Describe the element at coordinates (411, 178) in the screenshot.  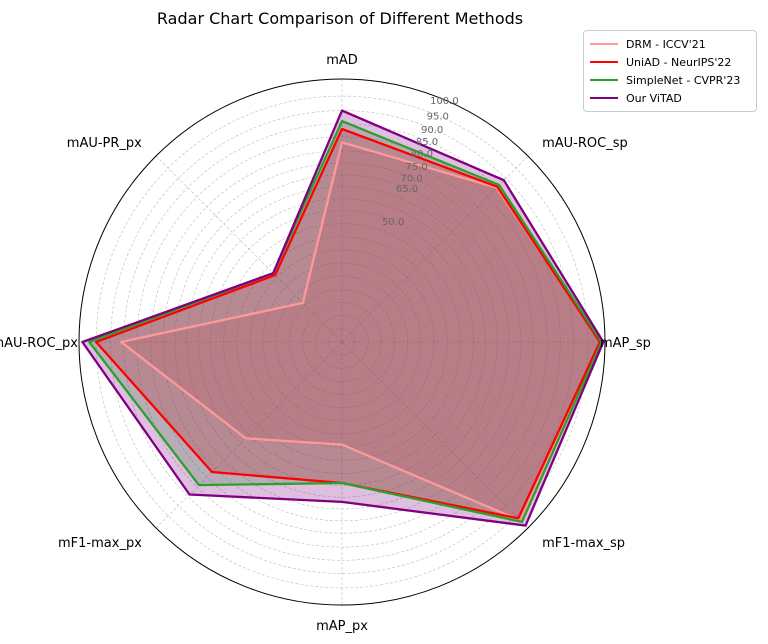
I see `radial-tick-label: 70.0` at that location.